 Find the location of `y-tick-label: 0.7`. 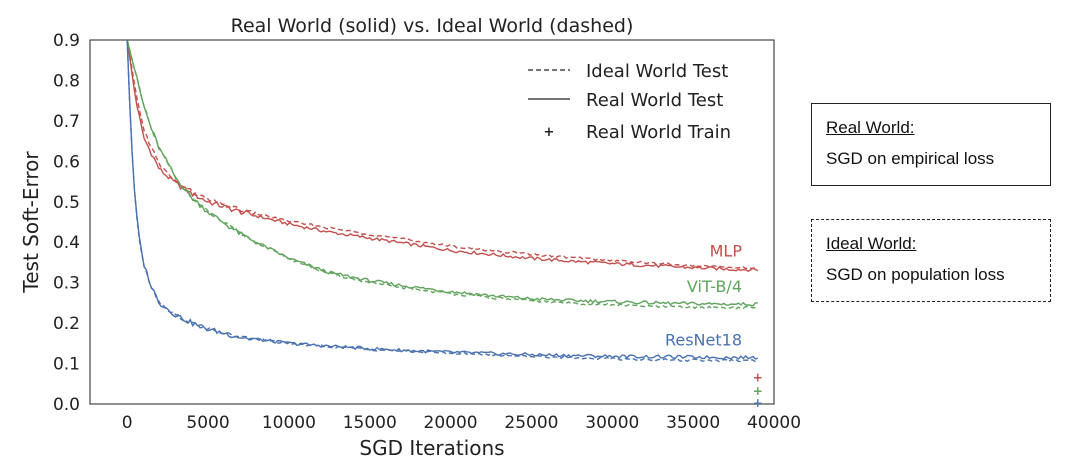

y-tick-label: 0.7 is located at coordinates (66, 122).